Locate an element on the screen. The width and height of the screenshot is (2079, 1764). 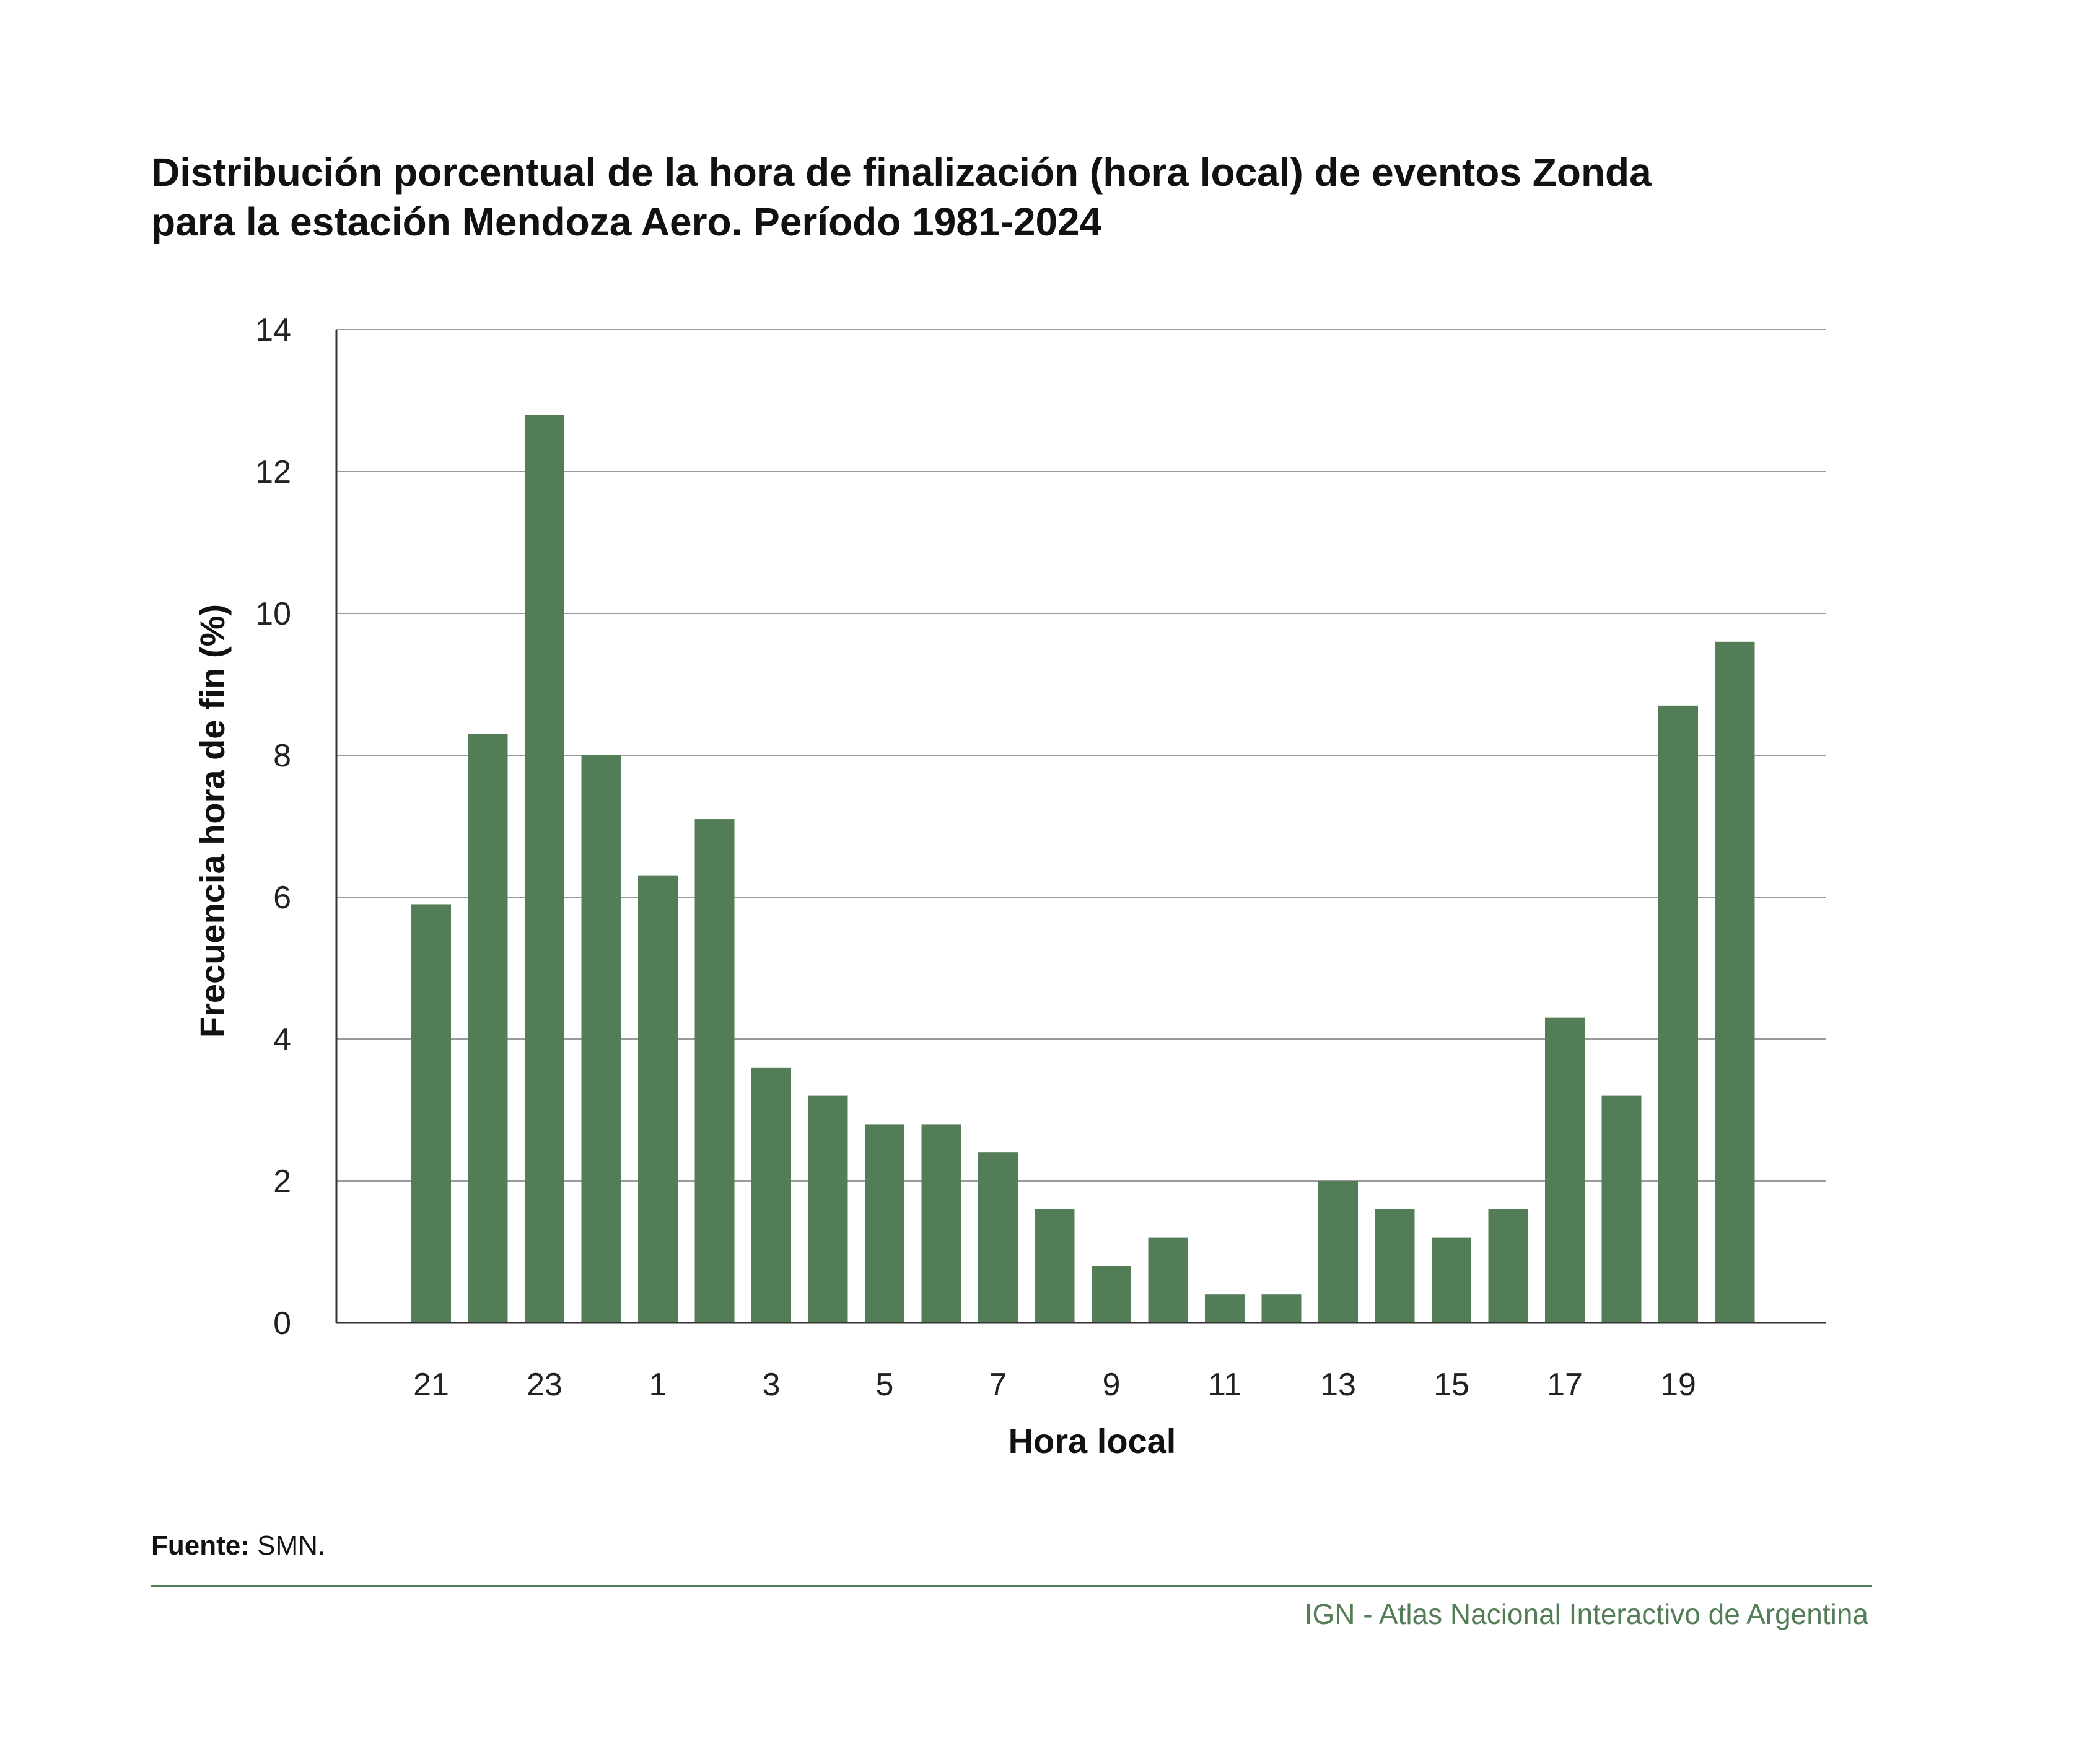
x-tick-label: 9 is located at coordinates (1112, 1385).